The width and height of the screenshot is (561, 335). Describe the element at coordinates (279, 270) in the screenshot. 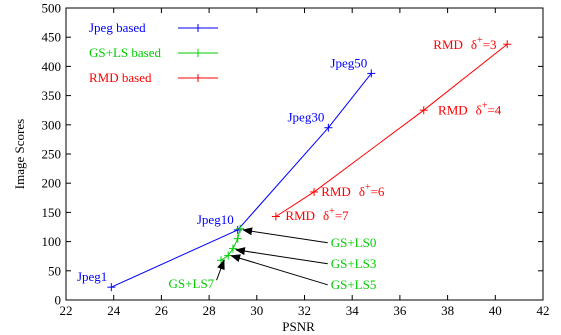

I see `arrow-gs5` at that location.